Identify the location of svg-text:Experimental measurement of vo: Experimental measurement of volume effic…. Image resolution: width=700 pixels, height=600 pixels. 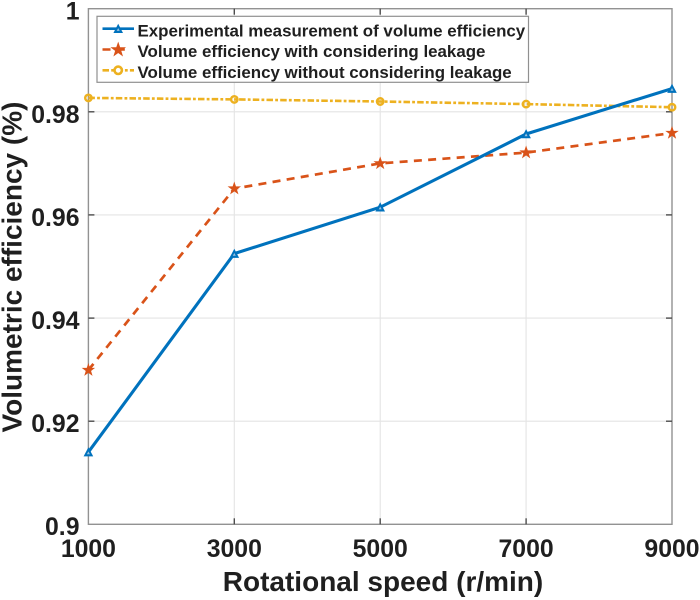
(332, 30).